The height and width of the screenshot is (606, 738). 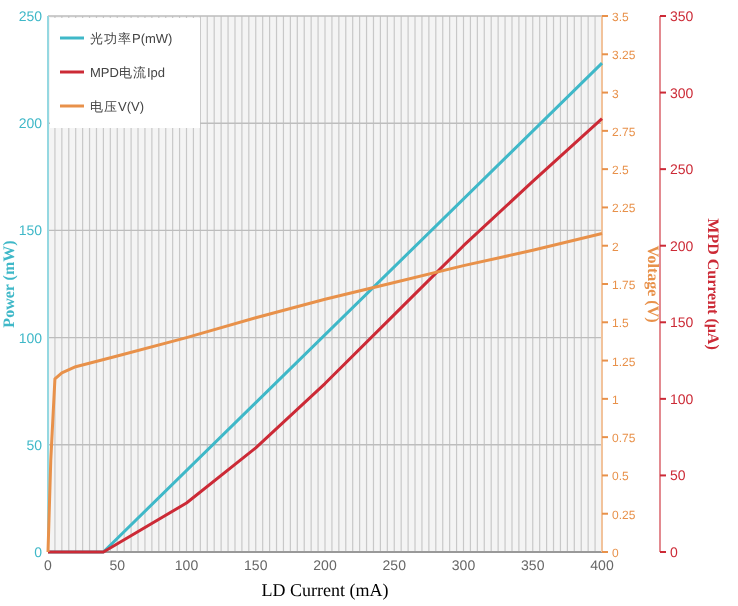 What do you see at coordinates (653, 284) in the screenshot?
I see `y2-axis-title: Voltage (V)` at bounding box center [653, 284].